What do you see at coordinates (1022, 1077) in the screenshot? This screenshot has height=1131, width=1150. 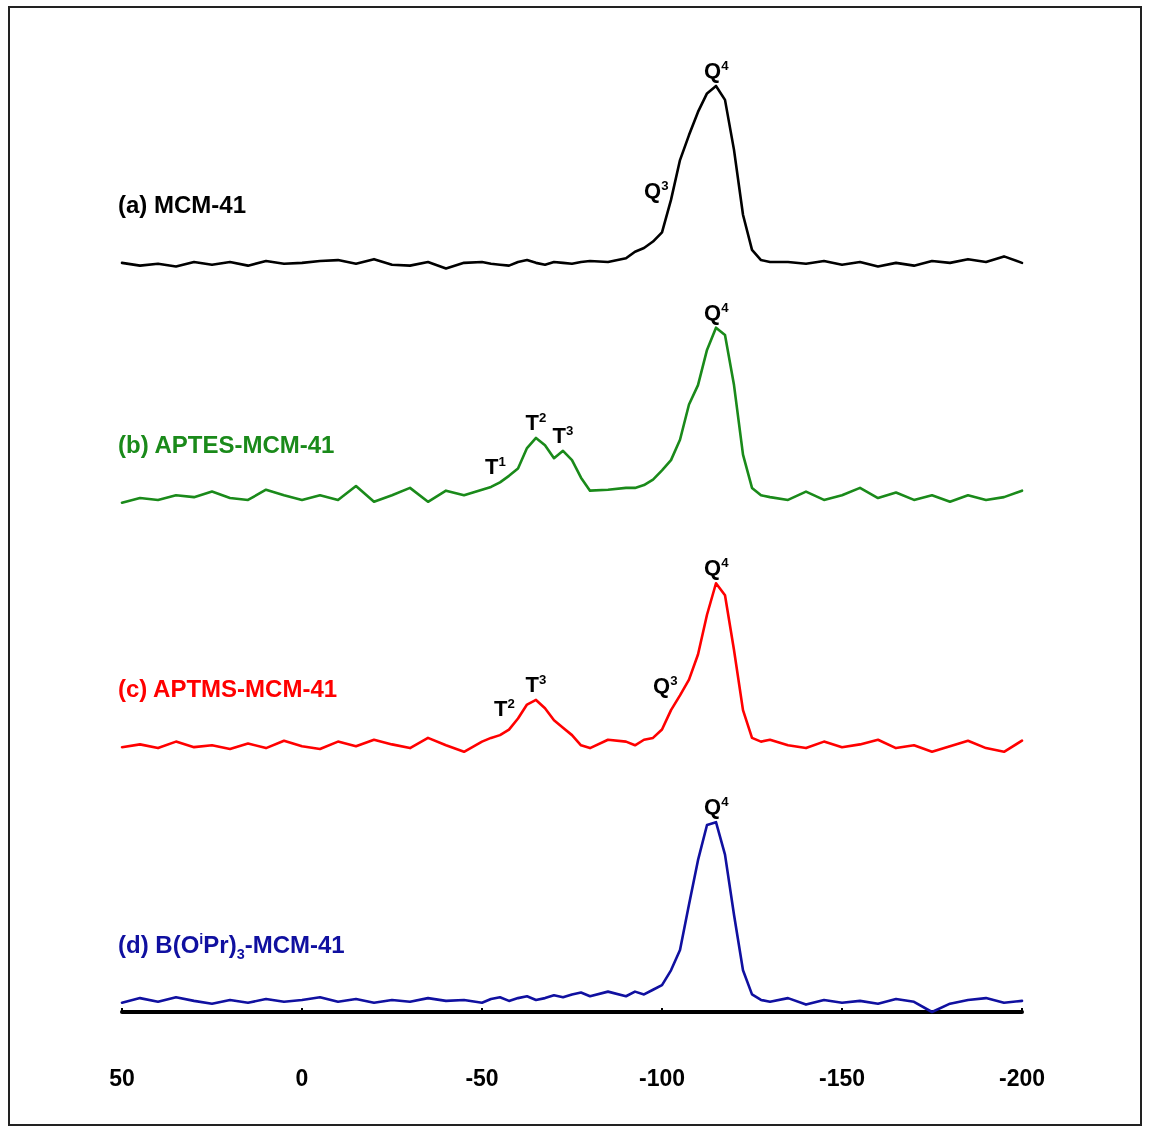 I see `x-tick-label: -200` at bounding box center [1022, 1077].